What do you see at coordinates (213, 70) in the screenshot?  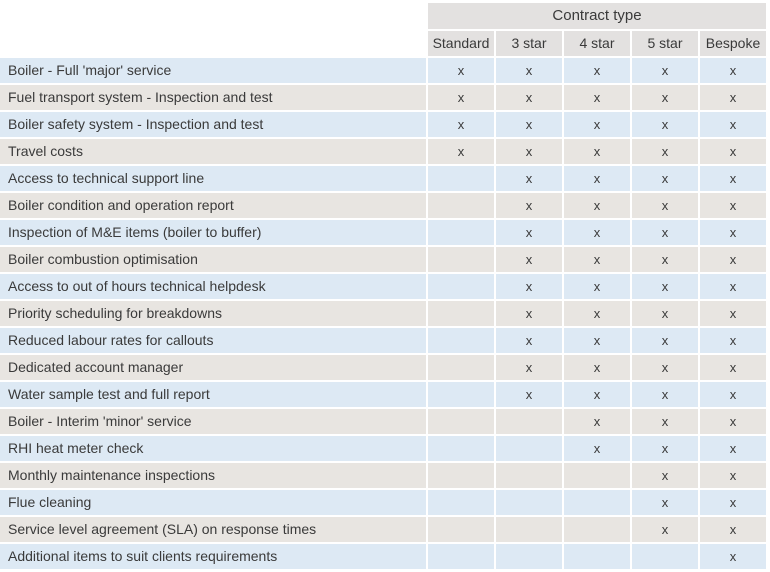 I see `service-label-cell: Boiler - Full 'major' service` at bounding box center [213, 70].